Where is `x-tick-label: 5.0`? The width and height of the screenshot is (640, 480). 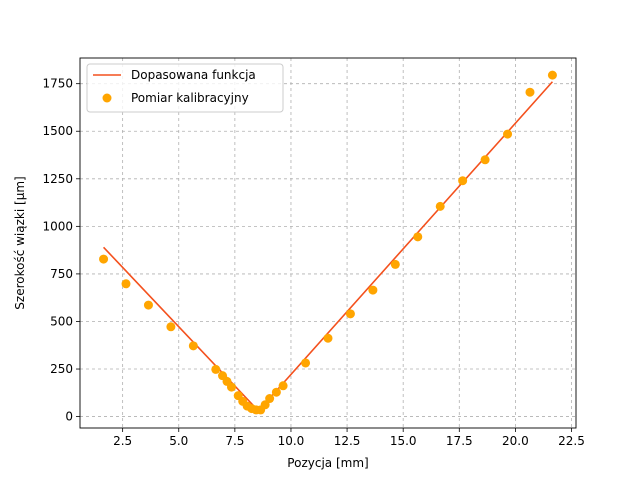
x-tick-label: 5.0 is located at coordinates (178, 441).